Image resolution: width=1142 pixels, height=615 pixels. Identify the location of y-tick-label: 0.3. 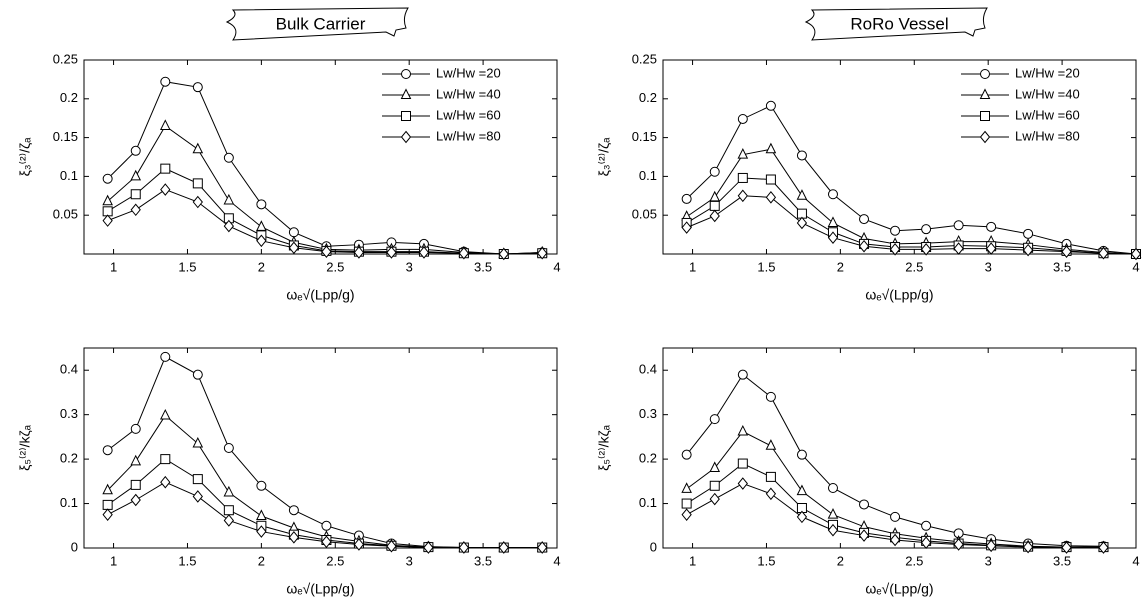
(69, 413).